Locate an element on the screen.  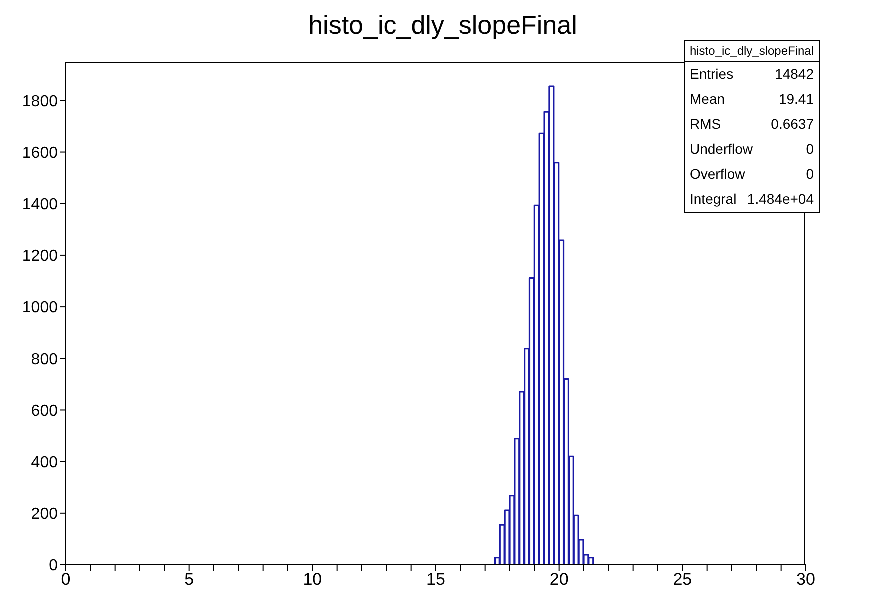
text: Overflow 0 is located at coordinates (752, 174).